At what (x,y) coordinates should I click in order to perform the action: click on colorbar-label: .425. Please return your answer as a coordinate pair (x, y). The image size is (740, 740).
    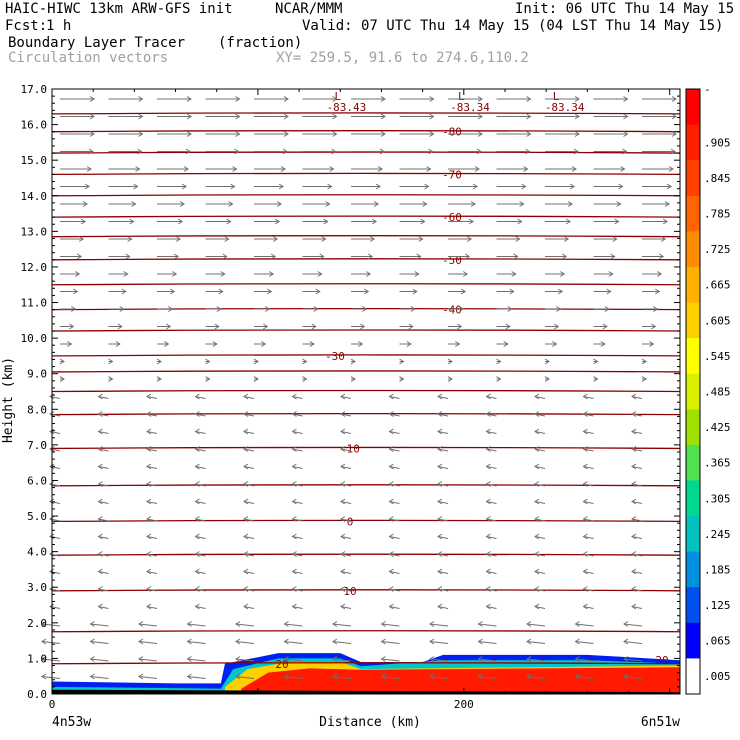
    Looking at the image, I should click on (717, 427).